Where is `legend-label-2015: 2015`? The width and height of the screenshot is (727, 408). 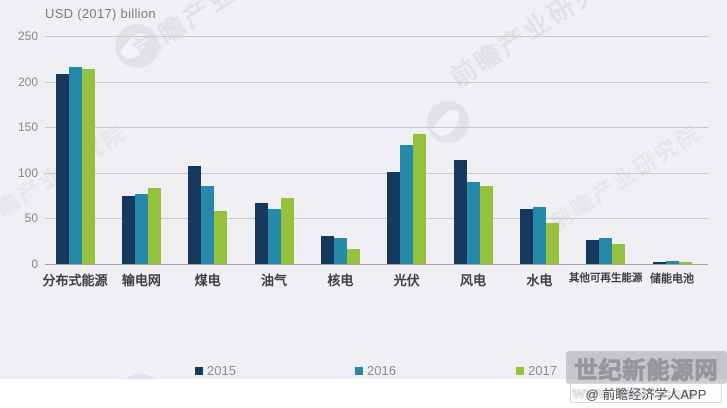
legend-label-2015: 2015 is located at coordinates (221, 370).